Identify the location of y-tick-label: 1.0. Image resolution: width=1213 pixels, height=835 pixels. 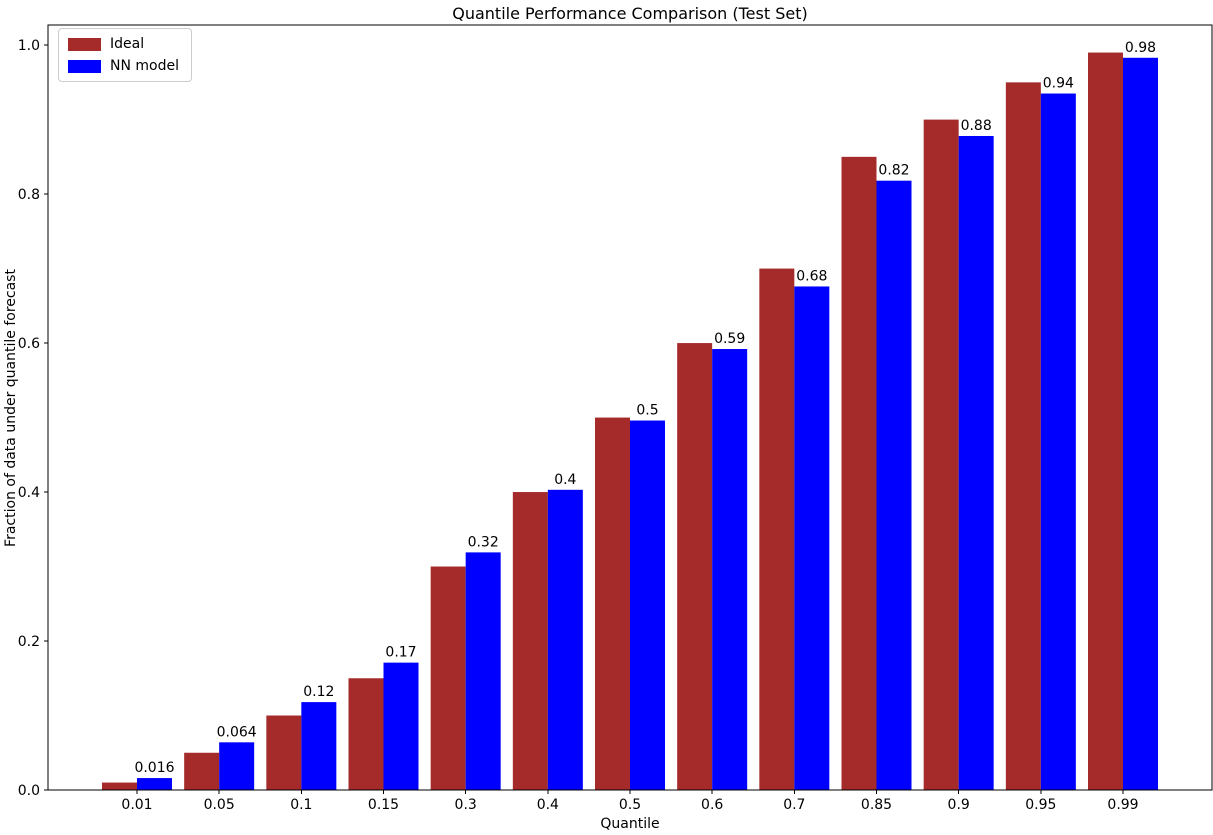
(29, 46).